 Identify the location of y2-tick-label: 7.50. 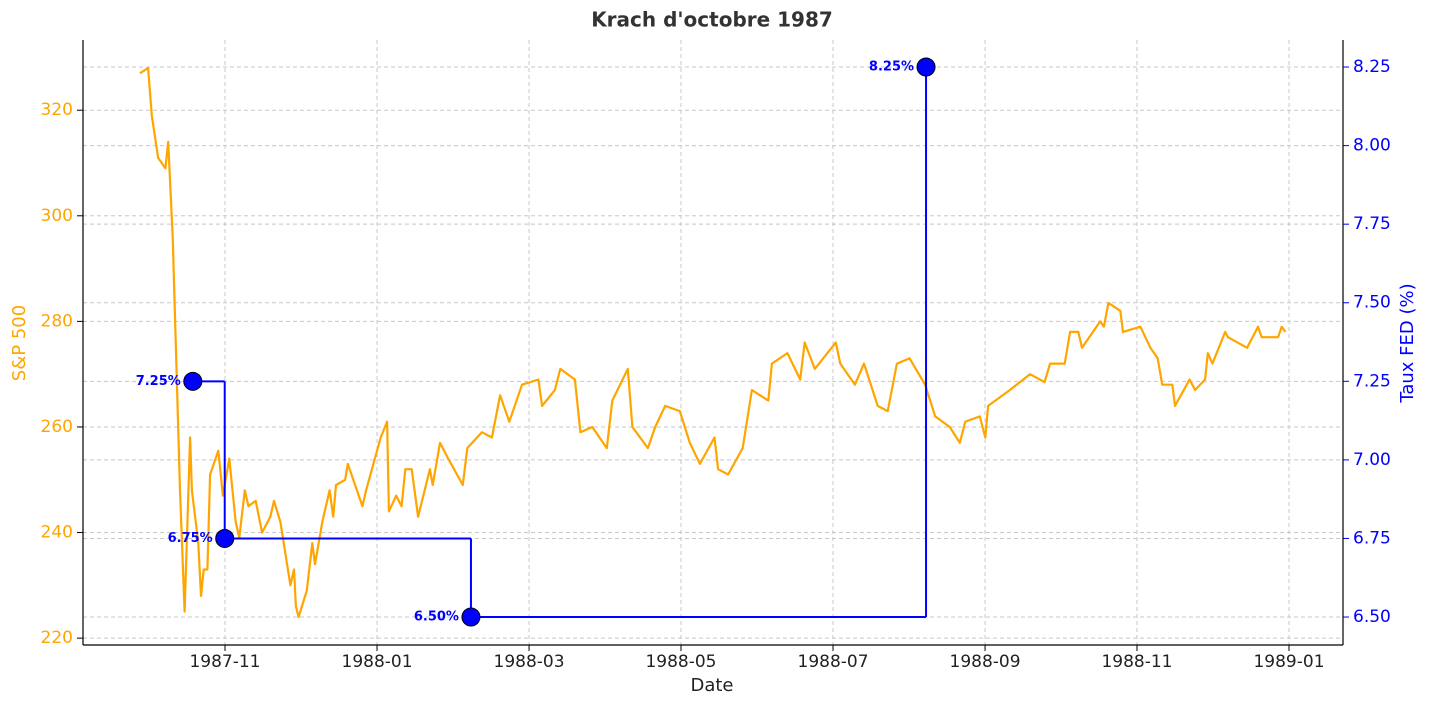
(1372, 303).